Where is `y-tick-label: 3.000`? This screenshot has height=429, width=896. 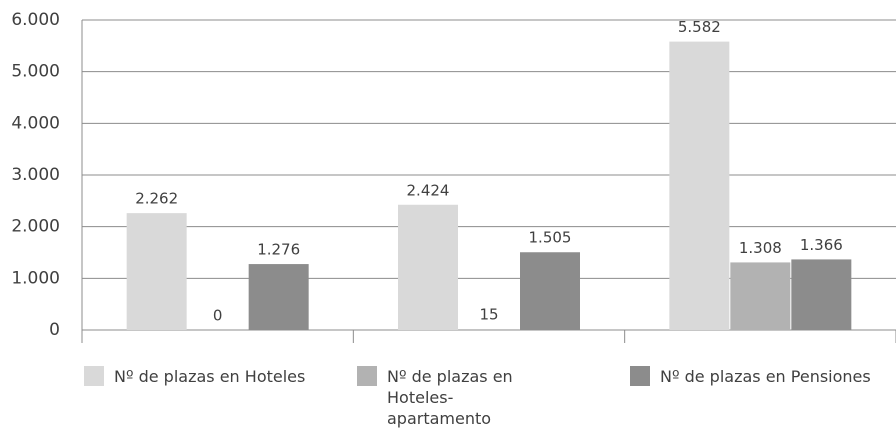
y-tick-label: 3.000 is located at coordinates (35, 175).